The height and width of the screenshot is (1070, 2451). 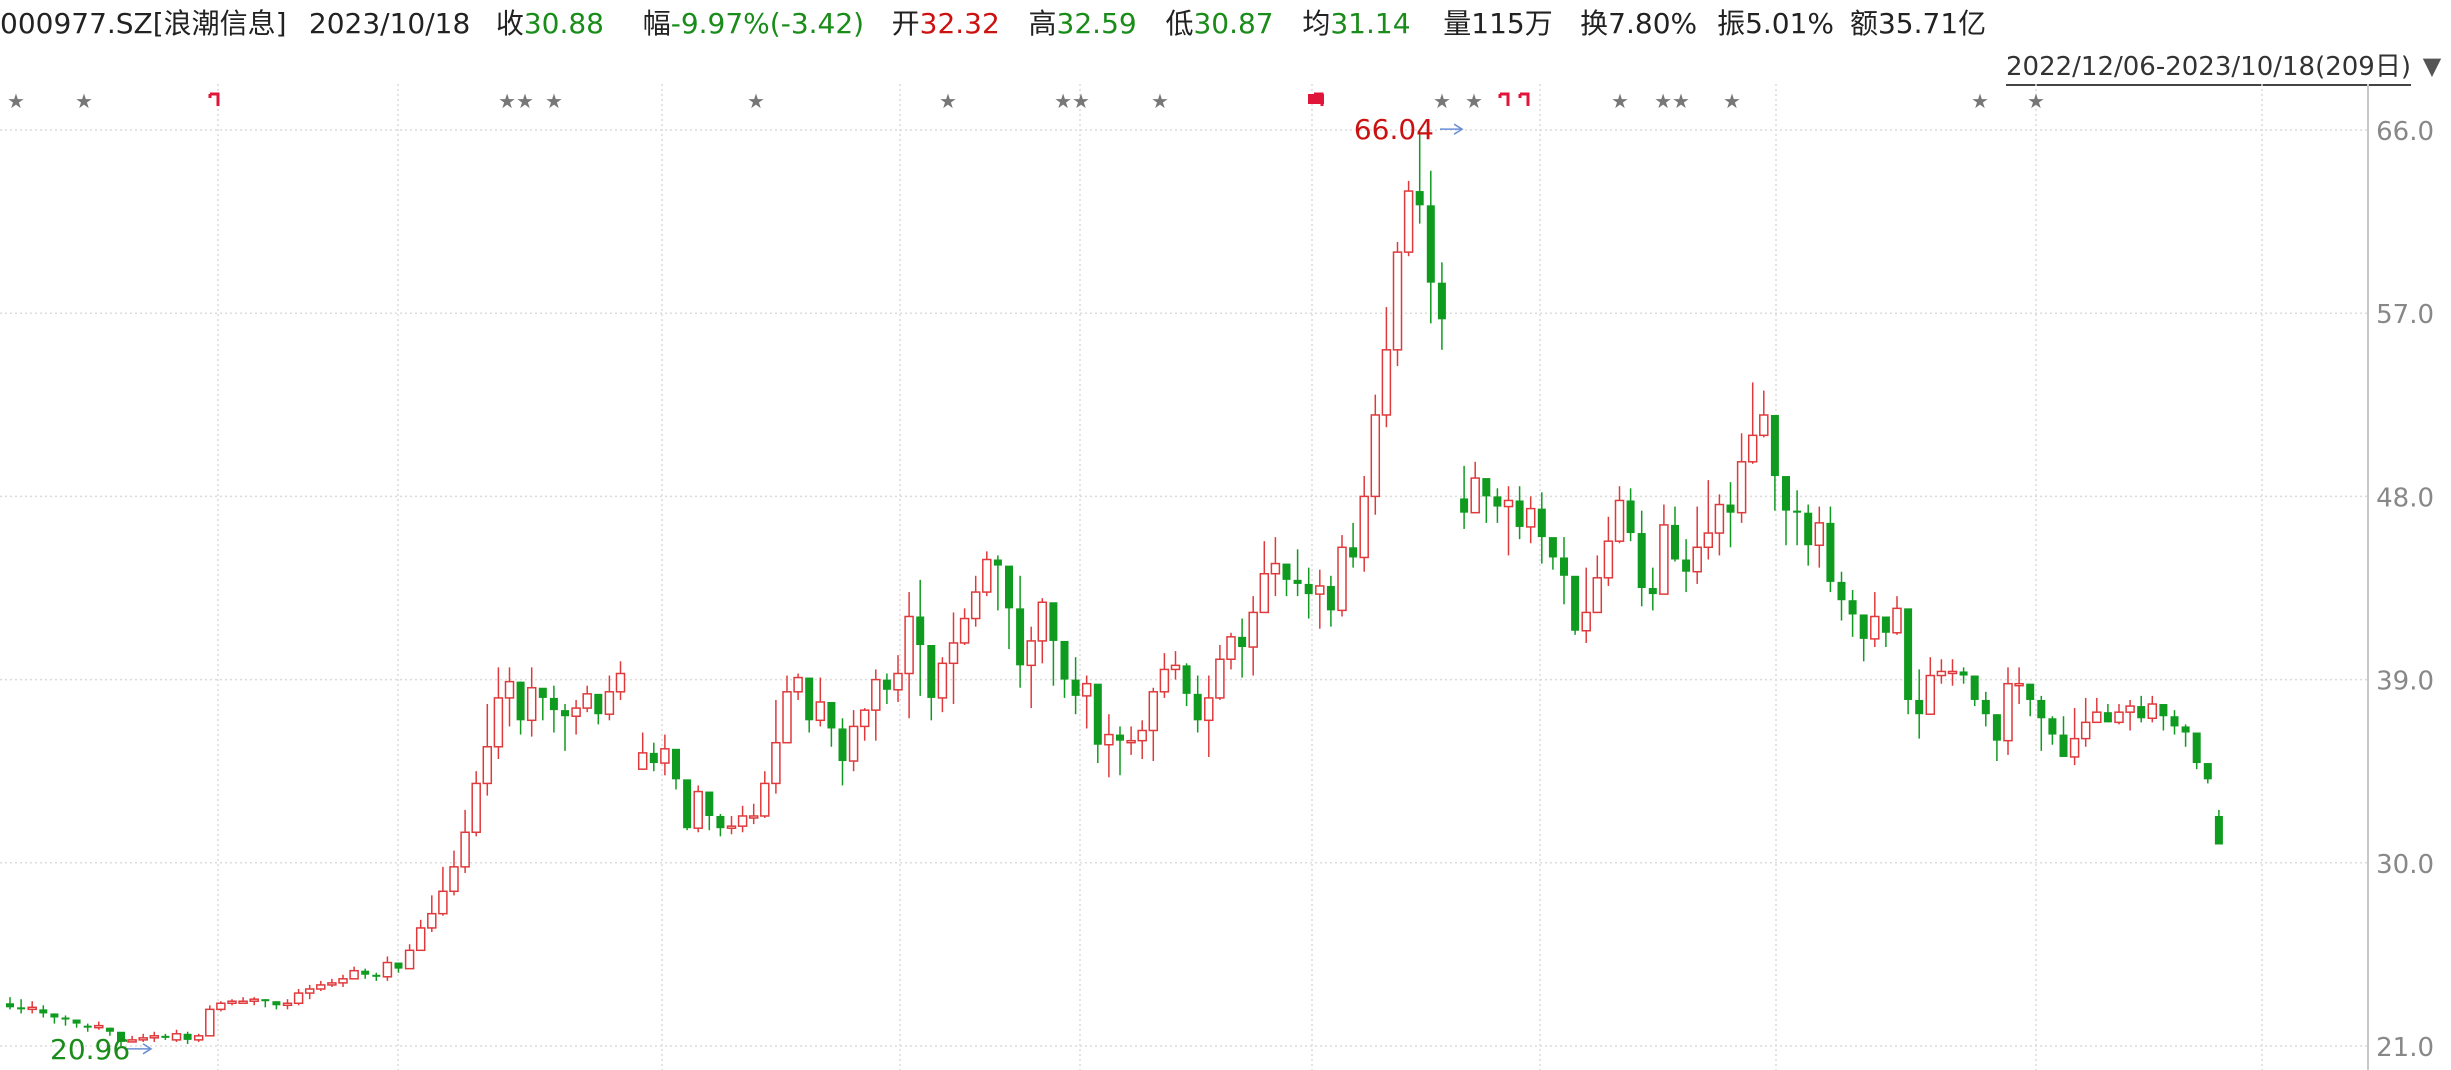 What do you see at coordinates (956, 24) in the screenshot?
I see `open-price: 开32.32` at bounding box center [956, 24].